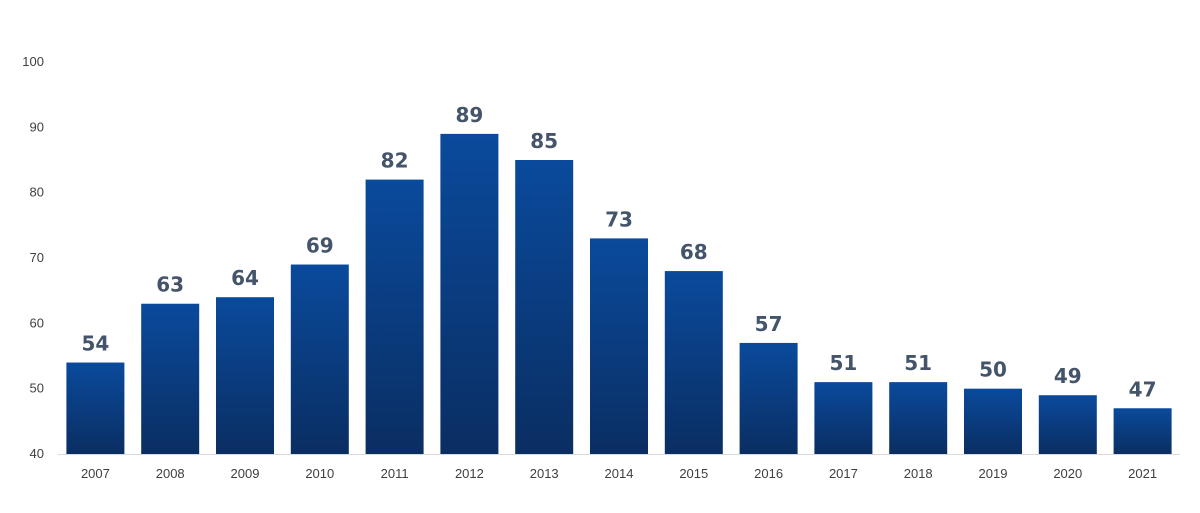 This screenshot has width=1200, height=513. What do you see at coordinates (170, 378) in the screenshot?
I see `bar-2008` at bounding box center [170, 378].